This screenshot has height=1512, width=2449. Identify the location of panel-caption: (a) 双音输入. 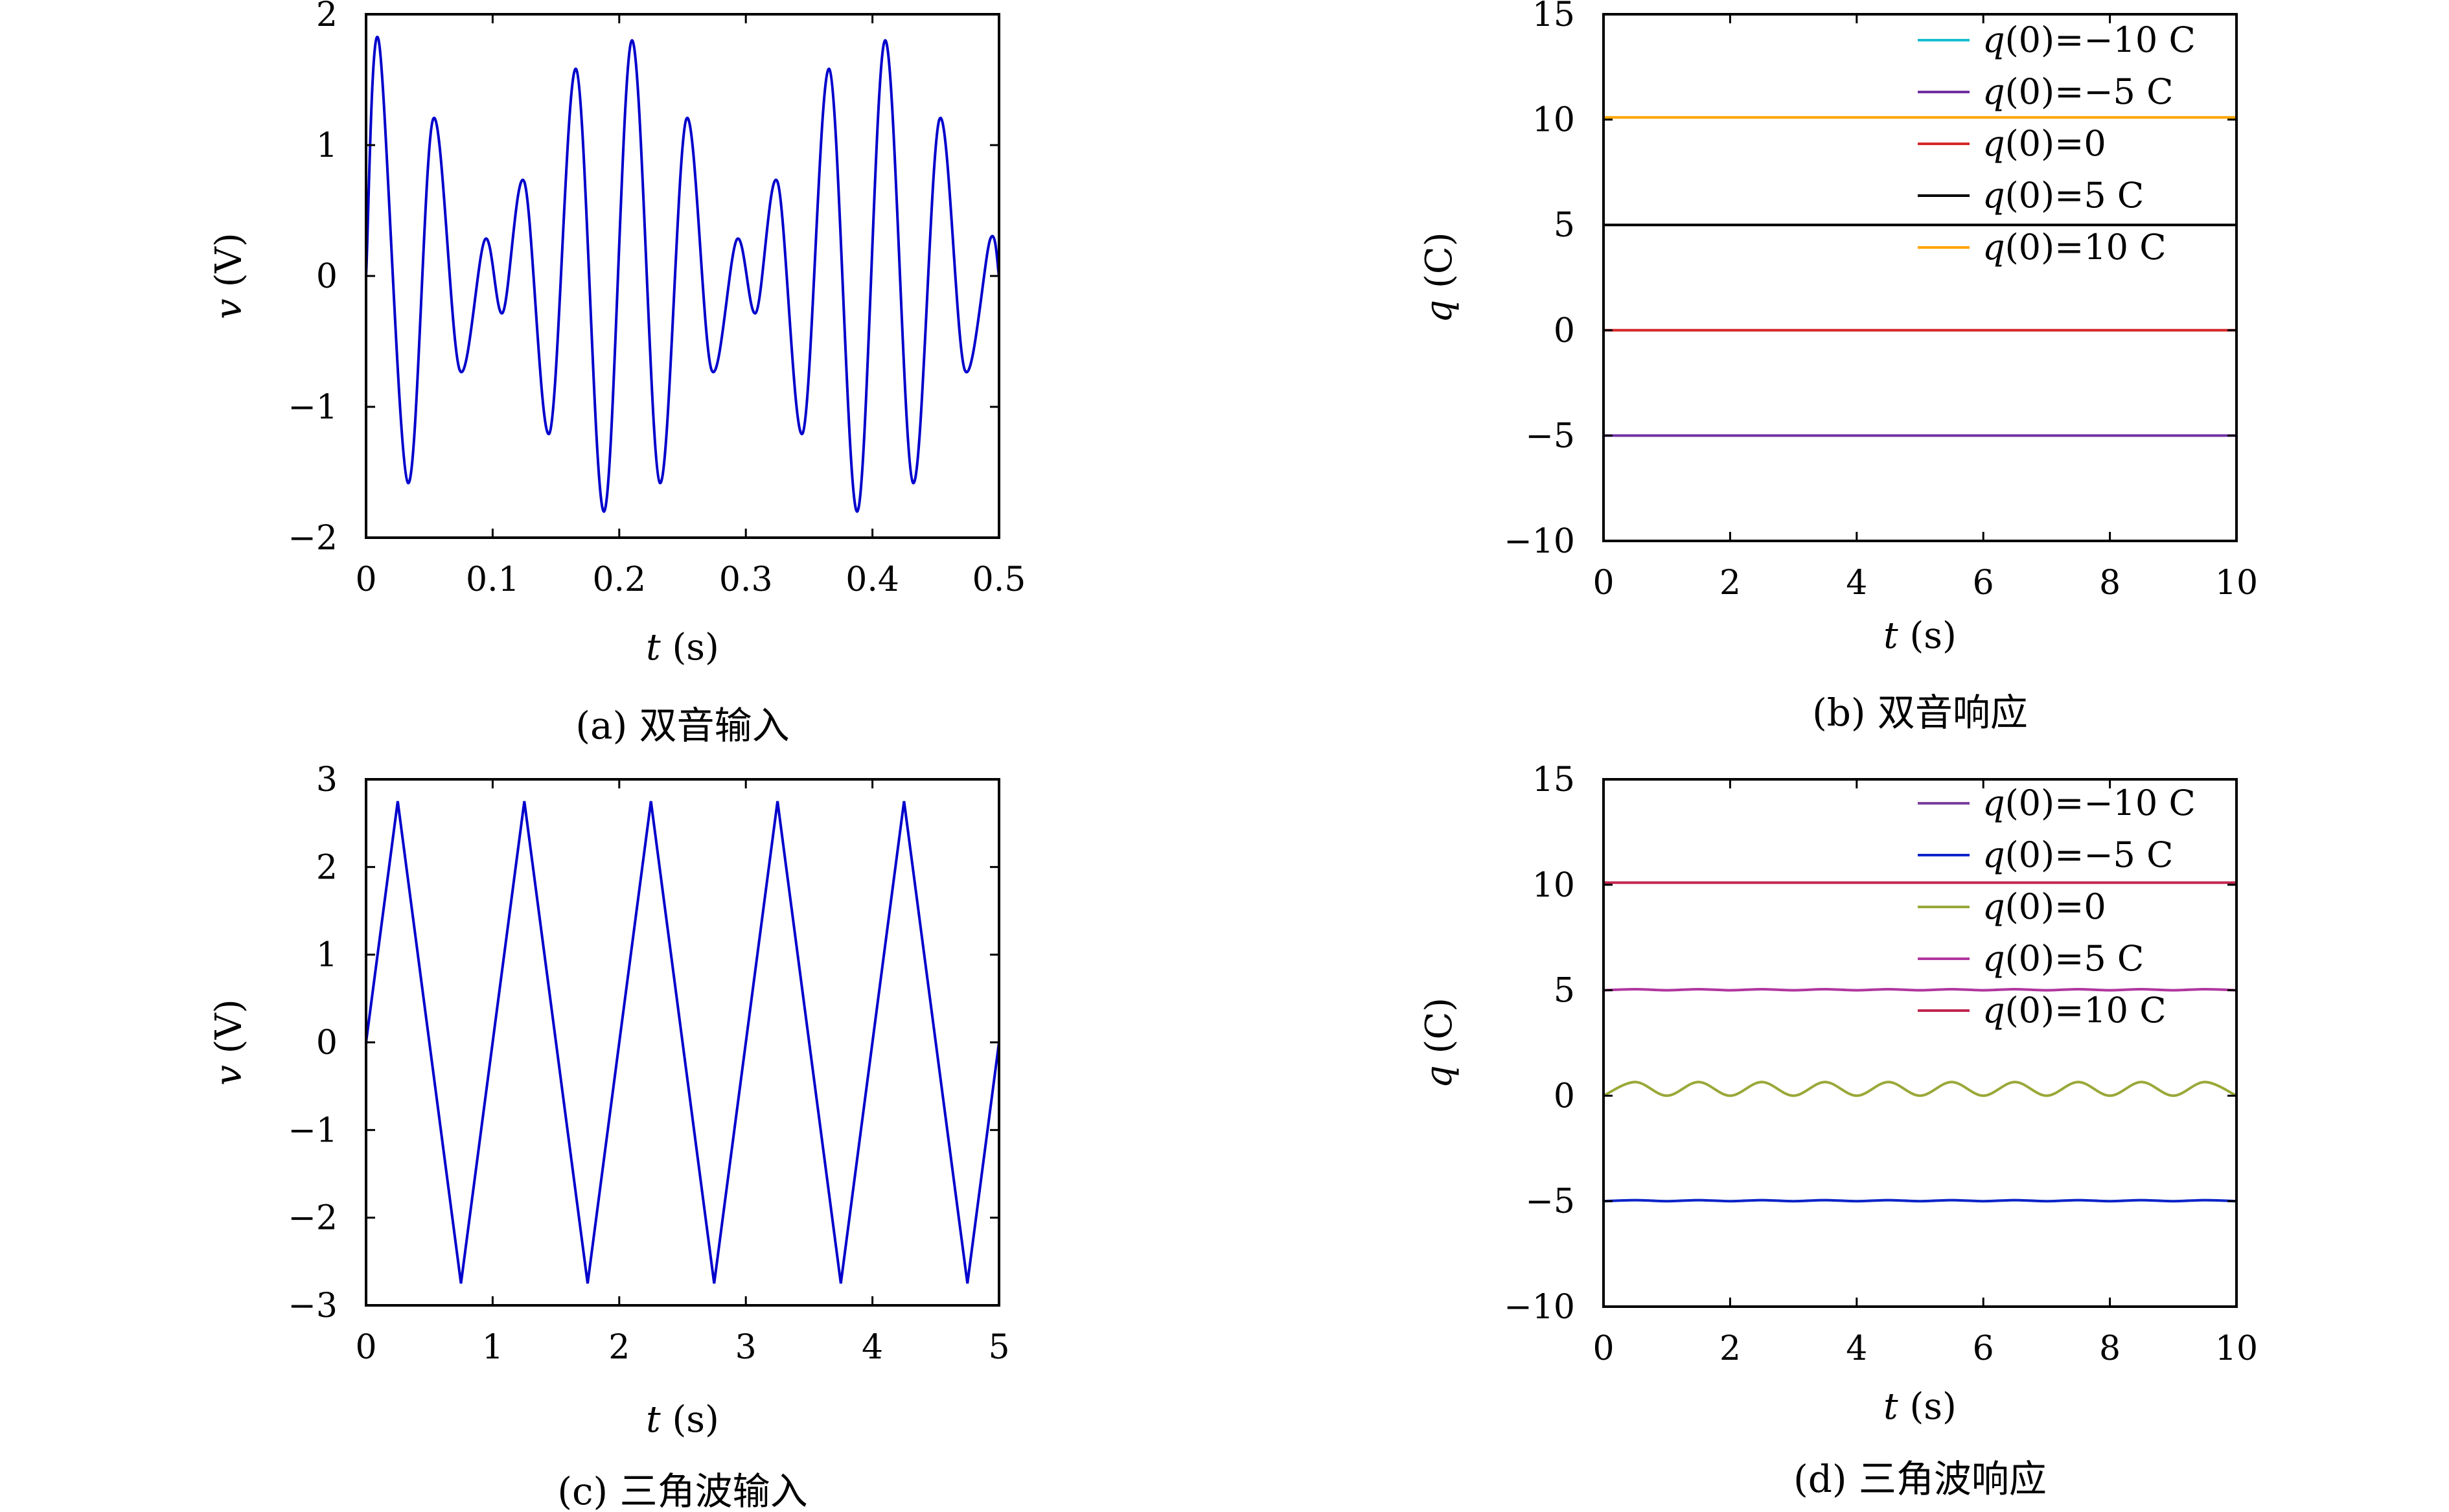
(682, 726).